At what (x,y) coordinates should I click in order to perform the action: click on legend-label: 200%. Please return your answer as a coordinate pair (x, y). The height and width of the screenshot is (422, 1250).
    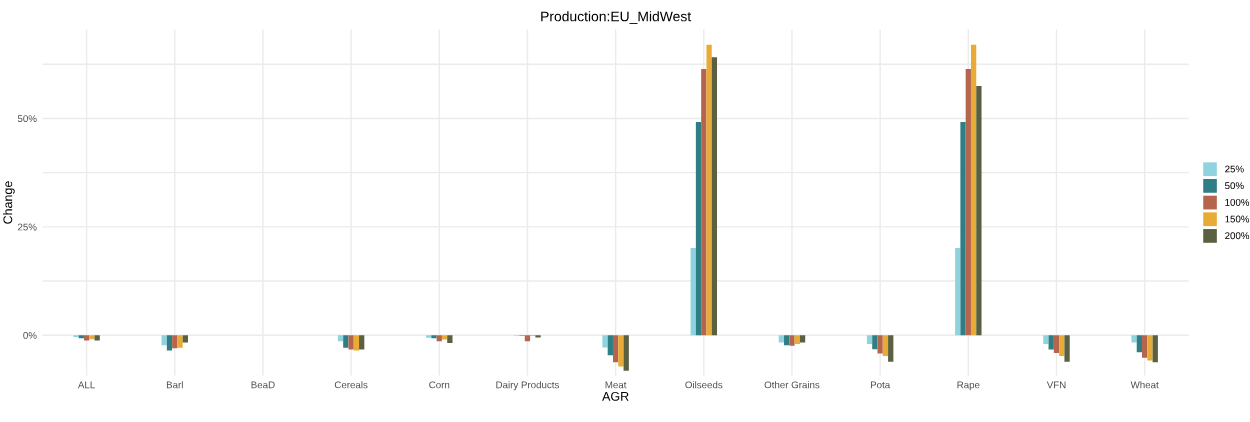
    Looking at the image, I should click on (1237, 236).